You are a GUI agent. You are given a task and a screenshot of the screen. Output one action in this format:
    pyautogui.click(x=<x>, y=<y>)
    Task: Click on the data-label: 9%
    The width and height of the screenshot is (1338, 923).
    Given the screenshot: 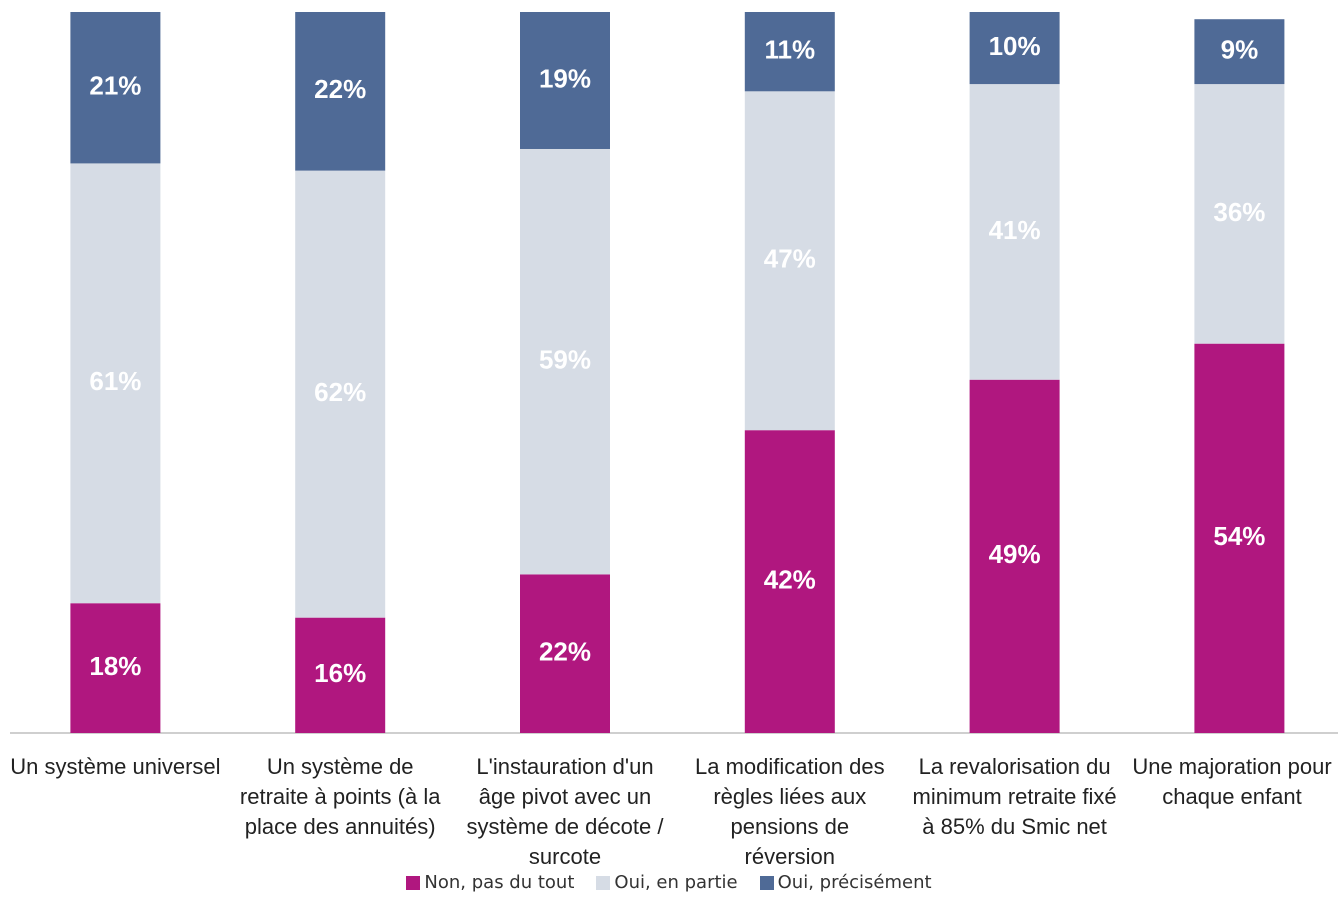 What is the action you would take?
    pyautogui.click(x=1240, y=50)
    